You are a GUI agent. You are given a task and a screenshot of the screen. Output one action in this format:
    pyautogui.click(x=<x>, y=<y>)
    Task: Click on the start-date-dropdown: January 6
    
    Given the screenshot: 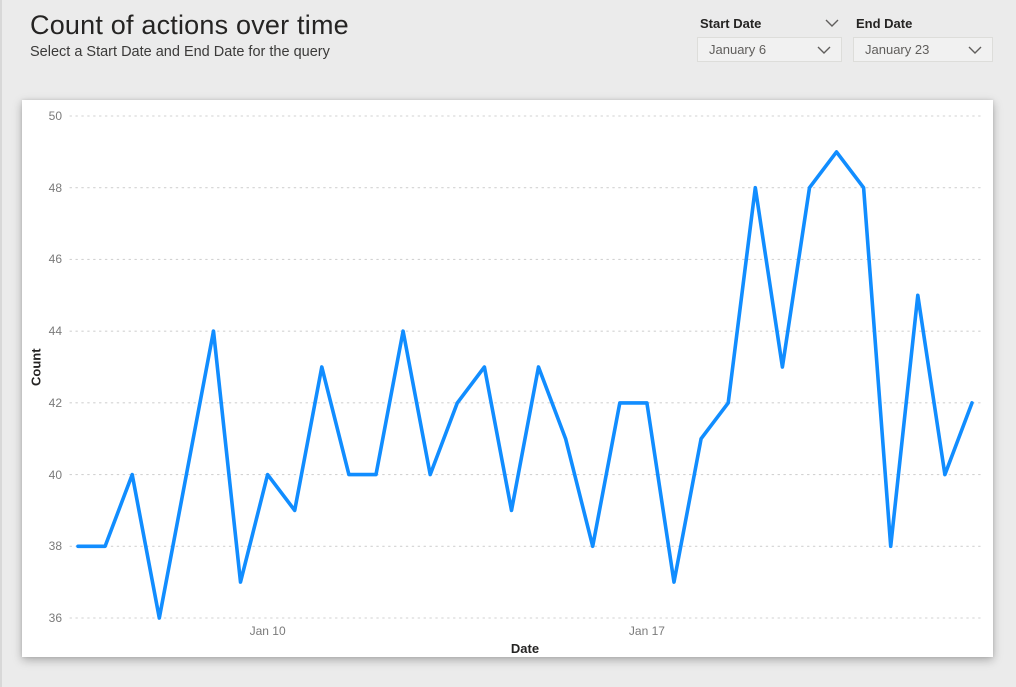 What is the action you would take?
    pyautogui.click(x=769, y=49)
    